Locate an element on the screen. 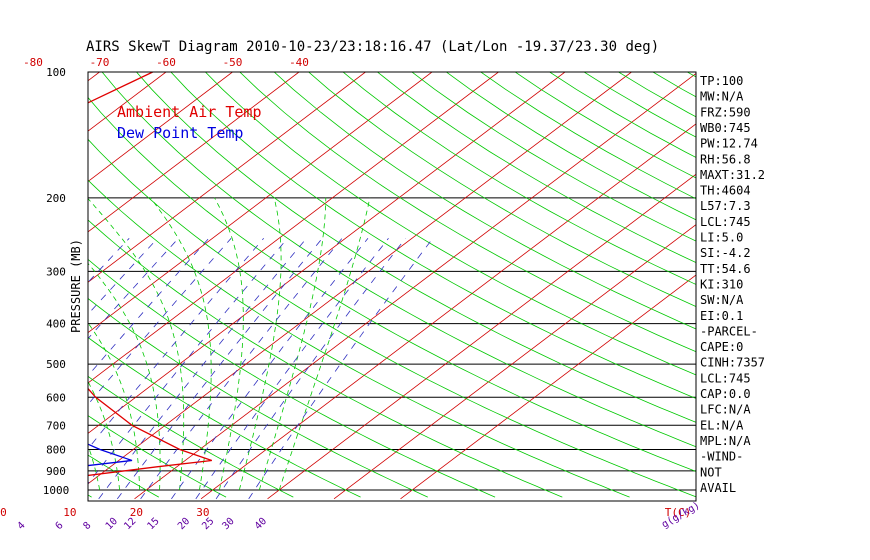 This screenshot has width=870, height=560. mixing-ratio-label: 20 is located at coordinates (184, 524).